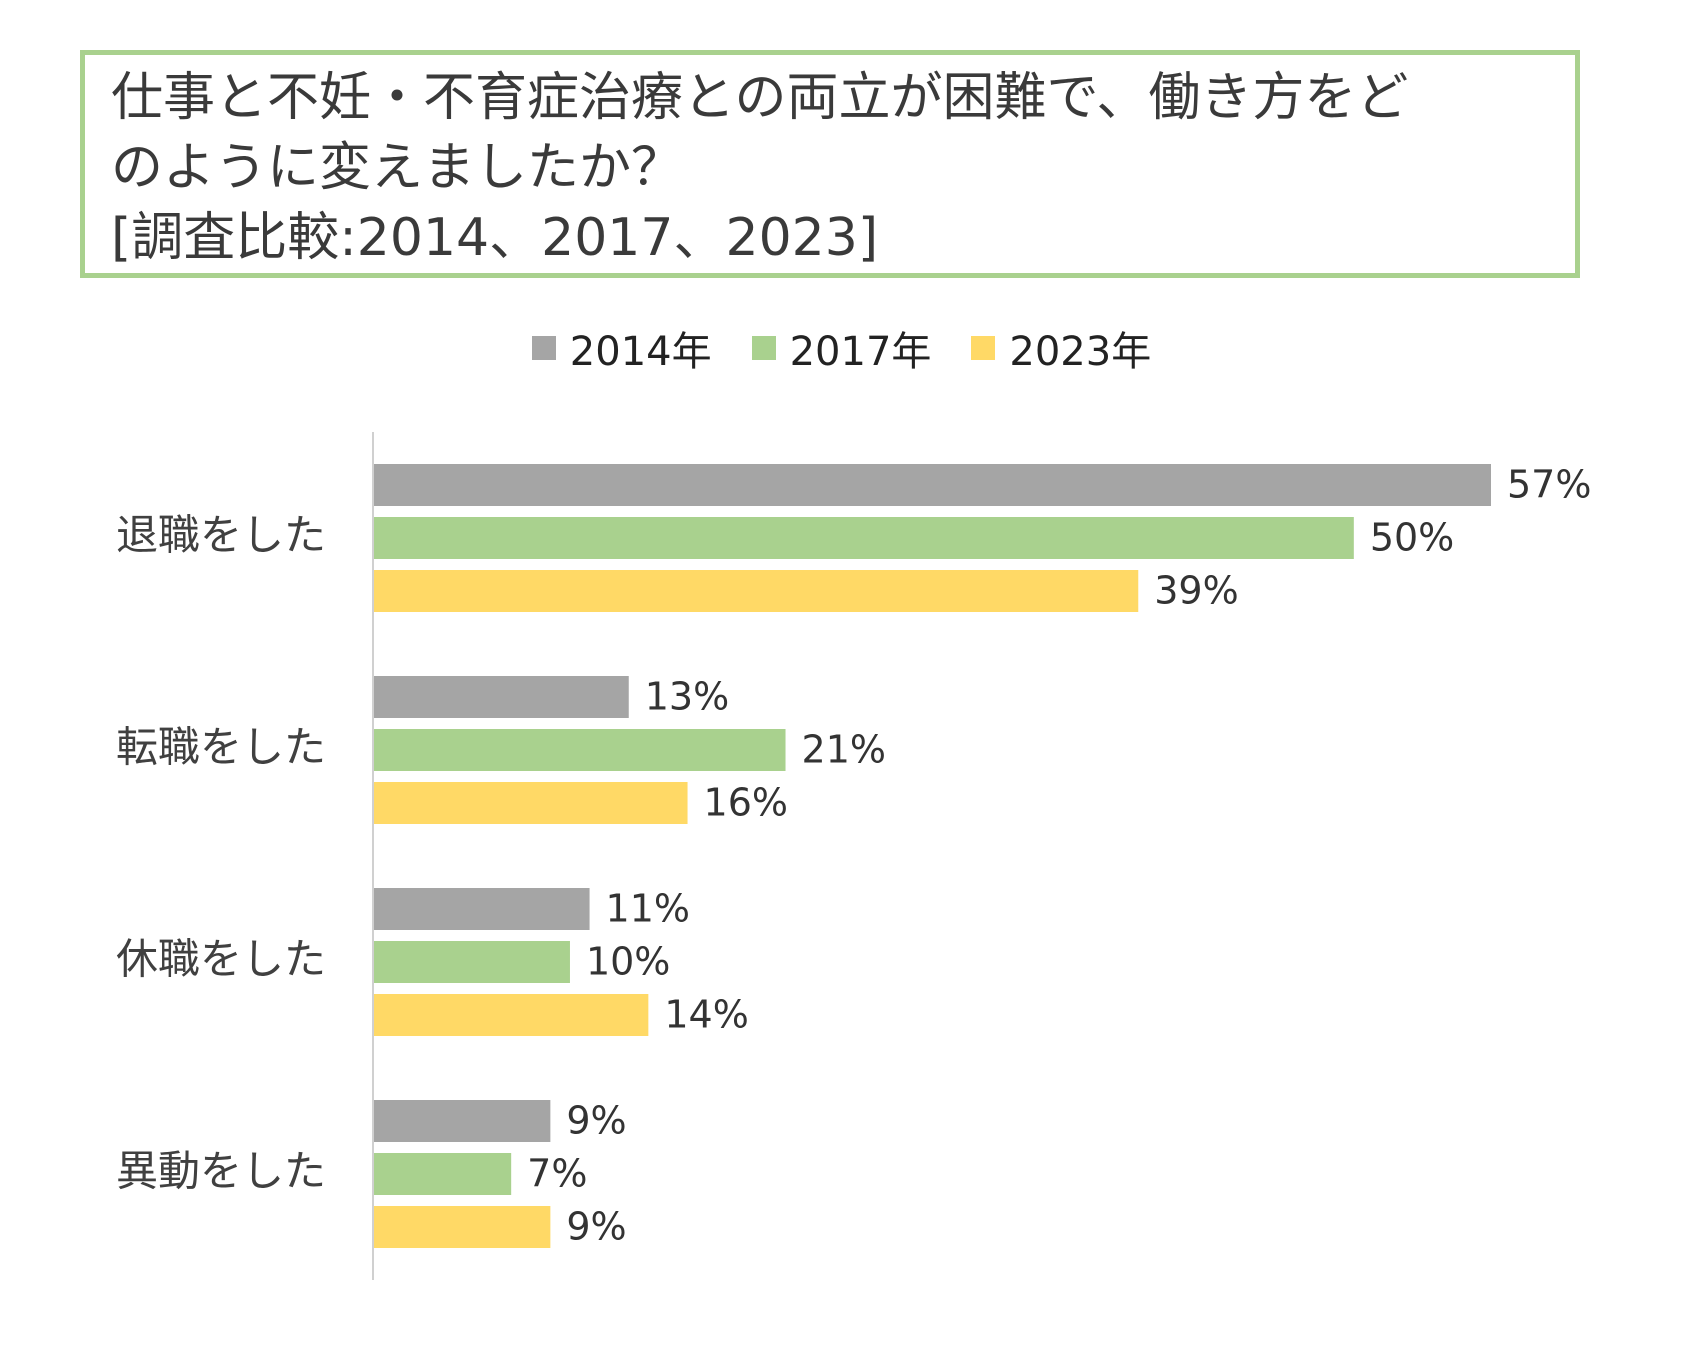 The width and height of the screenshot is (1683, 1350). What do you see at coordinates (221, 959) in the screenshot?
I see `category-label: 休職をした` at bounding box center [221, 959].